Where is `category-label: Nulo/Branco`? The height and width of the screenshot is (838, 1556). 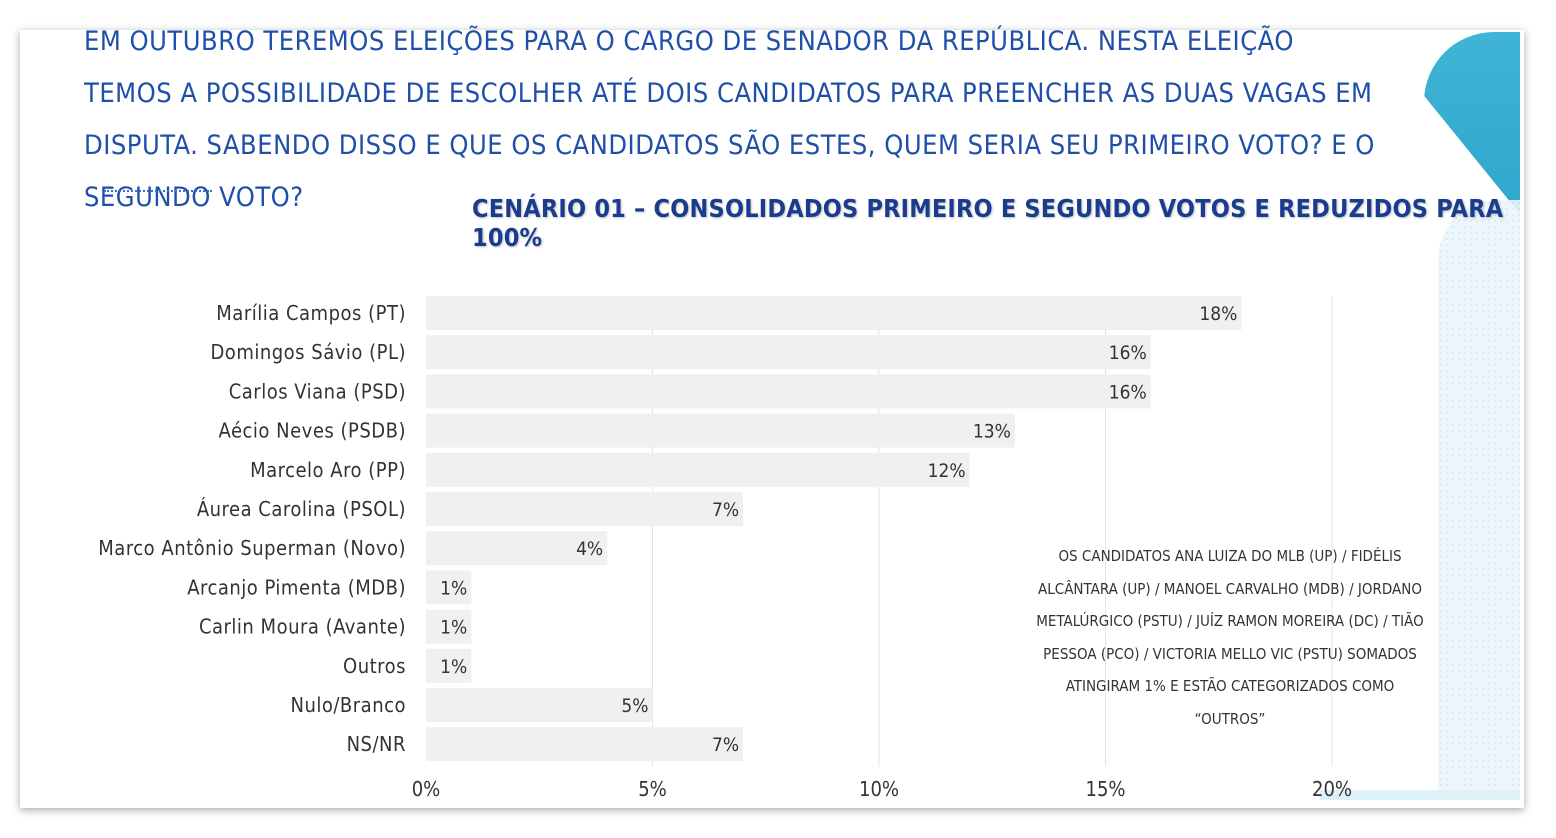
category-label: Nulo/Branco is located at coordinates (349, 705).